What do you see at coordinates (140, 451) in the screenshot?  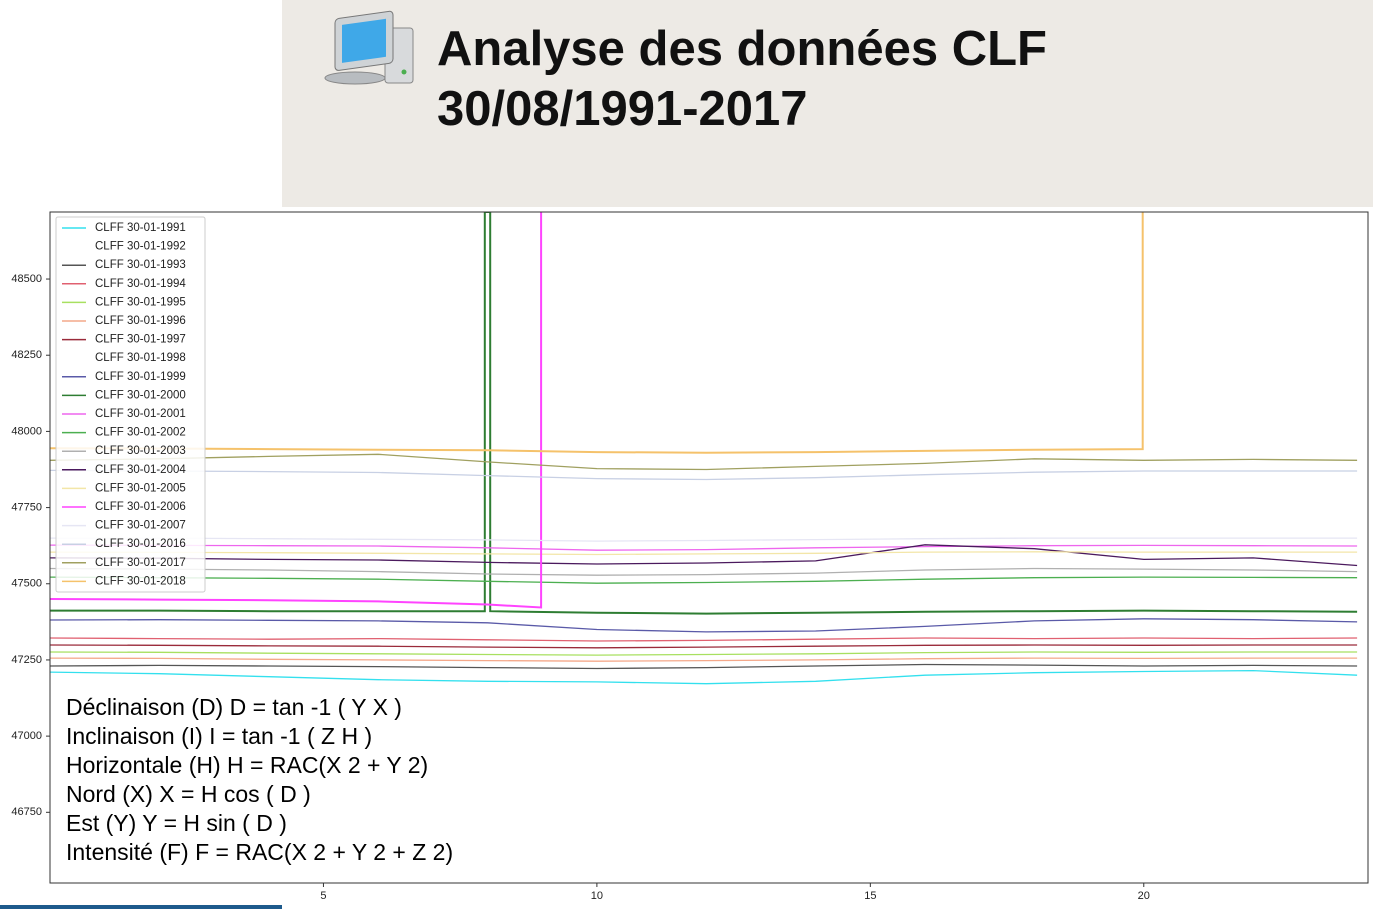 I see `legend-label: CLFF 30-01-2003` at bounding box center [140, 451].